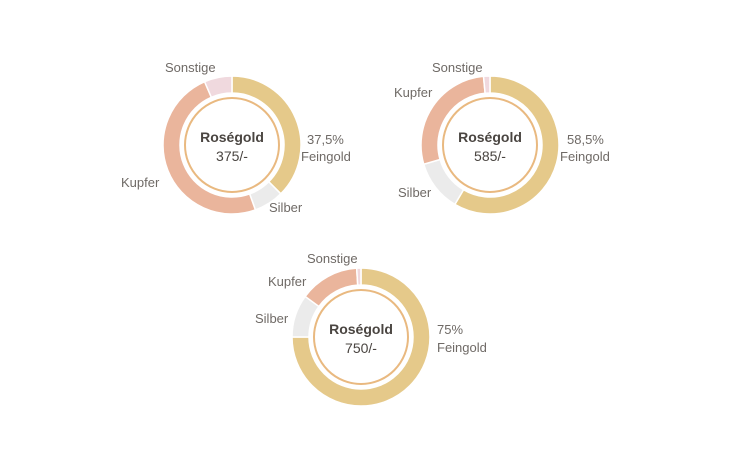 The image size is (750, 450). What do you see at coordinates (585, 139) in the screenshot?
I see `label-feingold-value-585: 58,5%` at bounding box center [585, 139].